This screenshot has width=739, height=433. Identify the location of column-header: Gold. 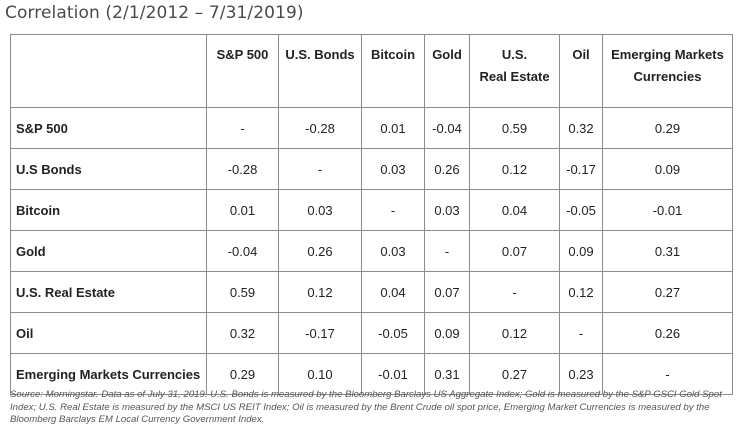
(447, 71).